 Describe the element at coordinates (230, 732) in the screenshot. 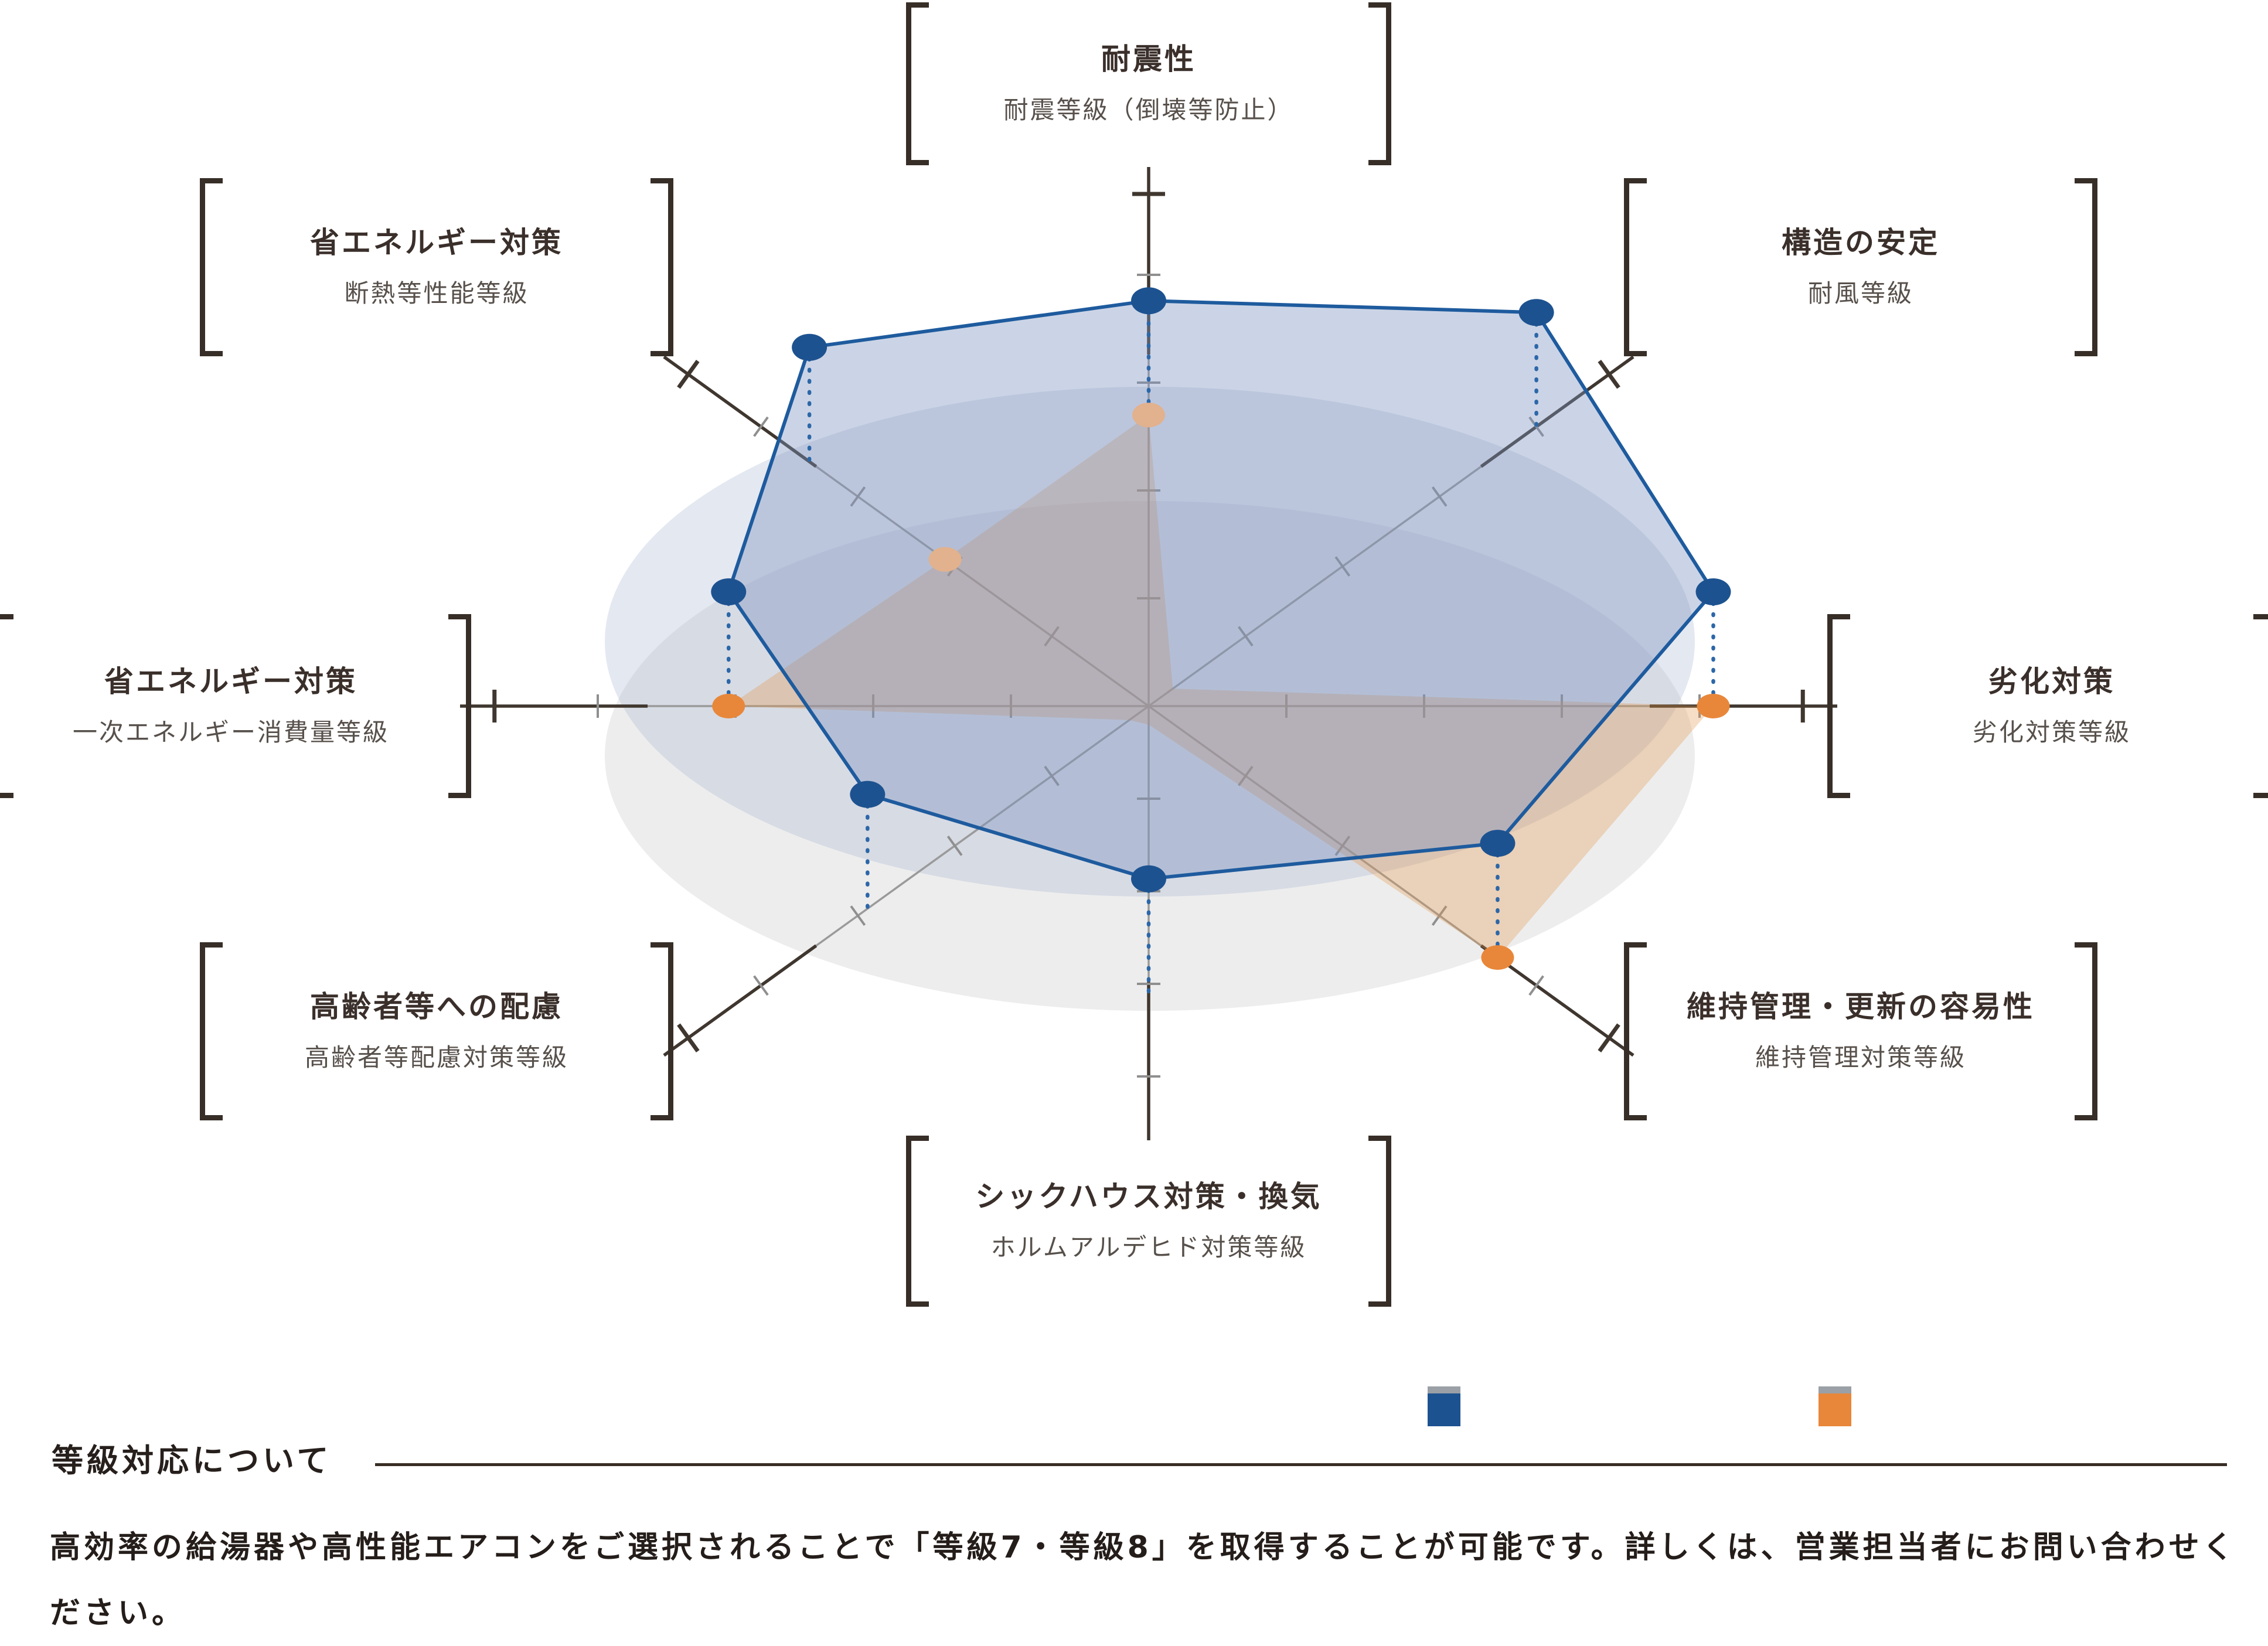

I see `axis-subtitle: 一次エネルギー消費量等級` at that location.